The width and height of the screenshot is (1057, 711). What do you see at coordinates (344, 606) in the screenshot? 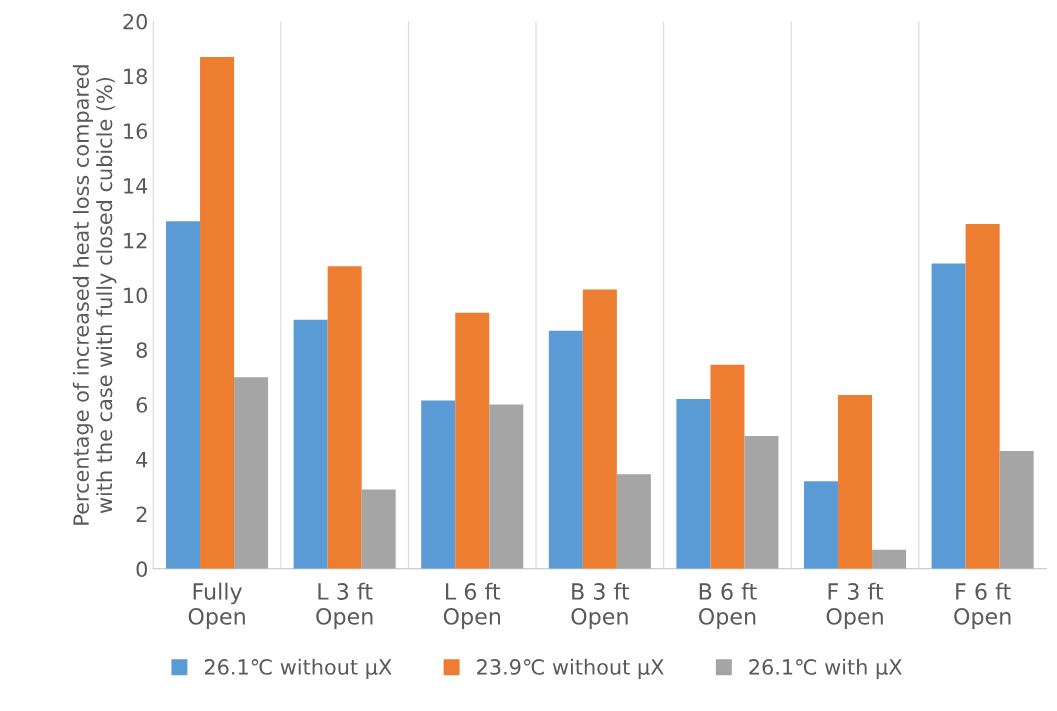
I see `x-tick-label: L 3 ft Open` at bounding box center [344, 606].